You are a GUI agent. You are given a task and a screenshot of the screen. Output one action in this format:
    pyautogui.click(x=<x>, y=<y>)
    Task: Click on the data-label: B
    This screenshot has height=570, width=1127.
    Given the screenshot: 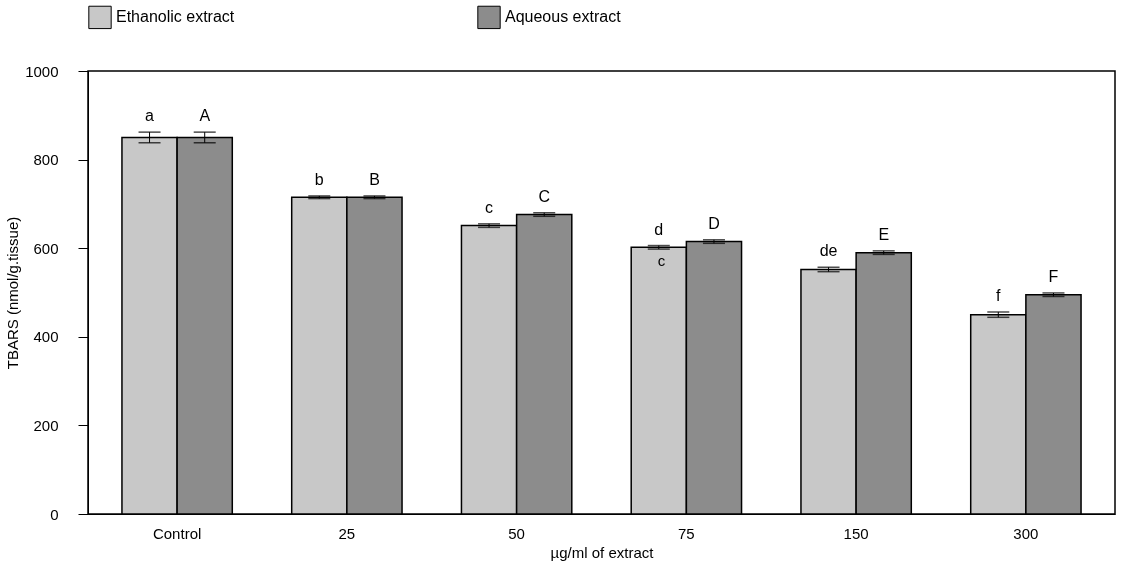 What is the action you would take?
    pyautogui.click(x=374, y=179)
    